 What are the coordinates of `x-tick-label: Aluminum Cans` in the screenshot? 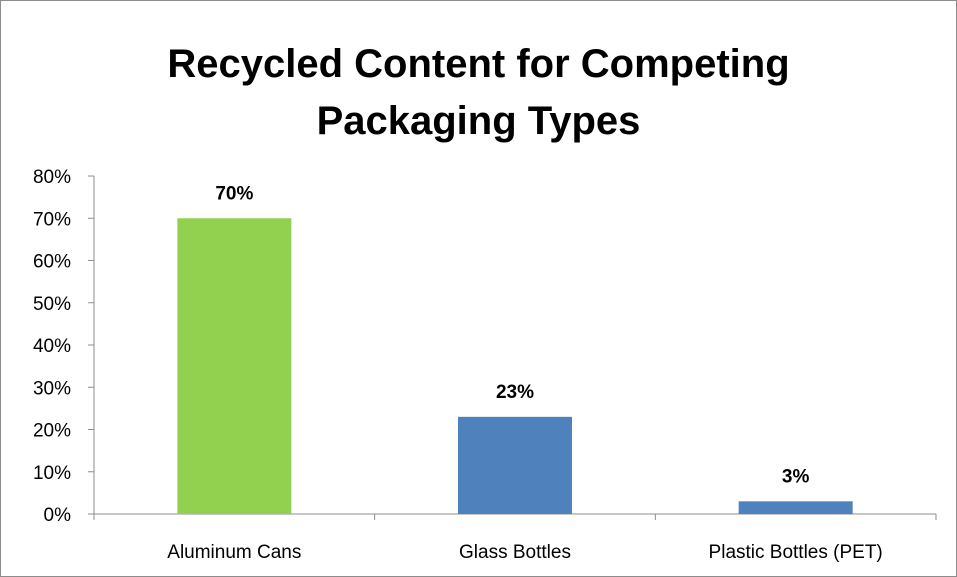 It's located at (234, 552).